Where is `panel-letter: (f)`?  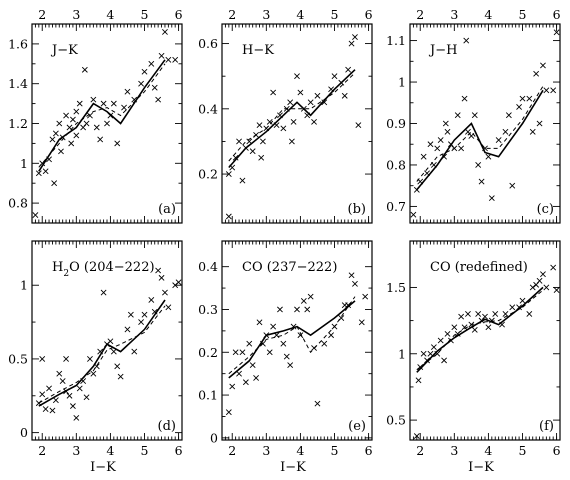
panel-letter: (f) is located at coordinates (546, 426).